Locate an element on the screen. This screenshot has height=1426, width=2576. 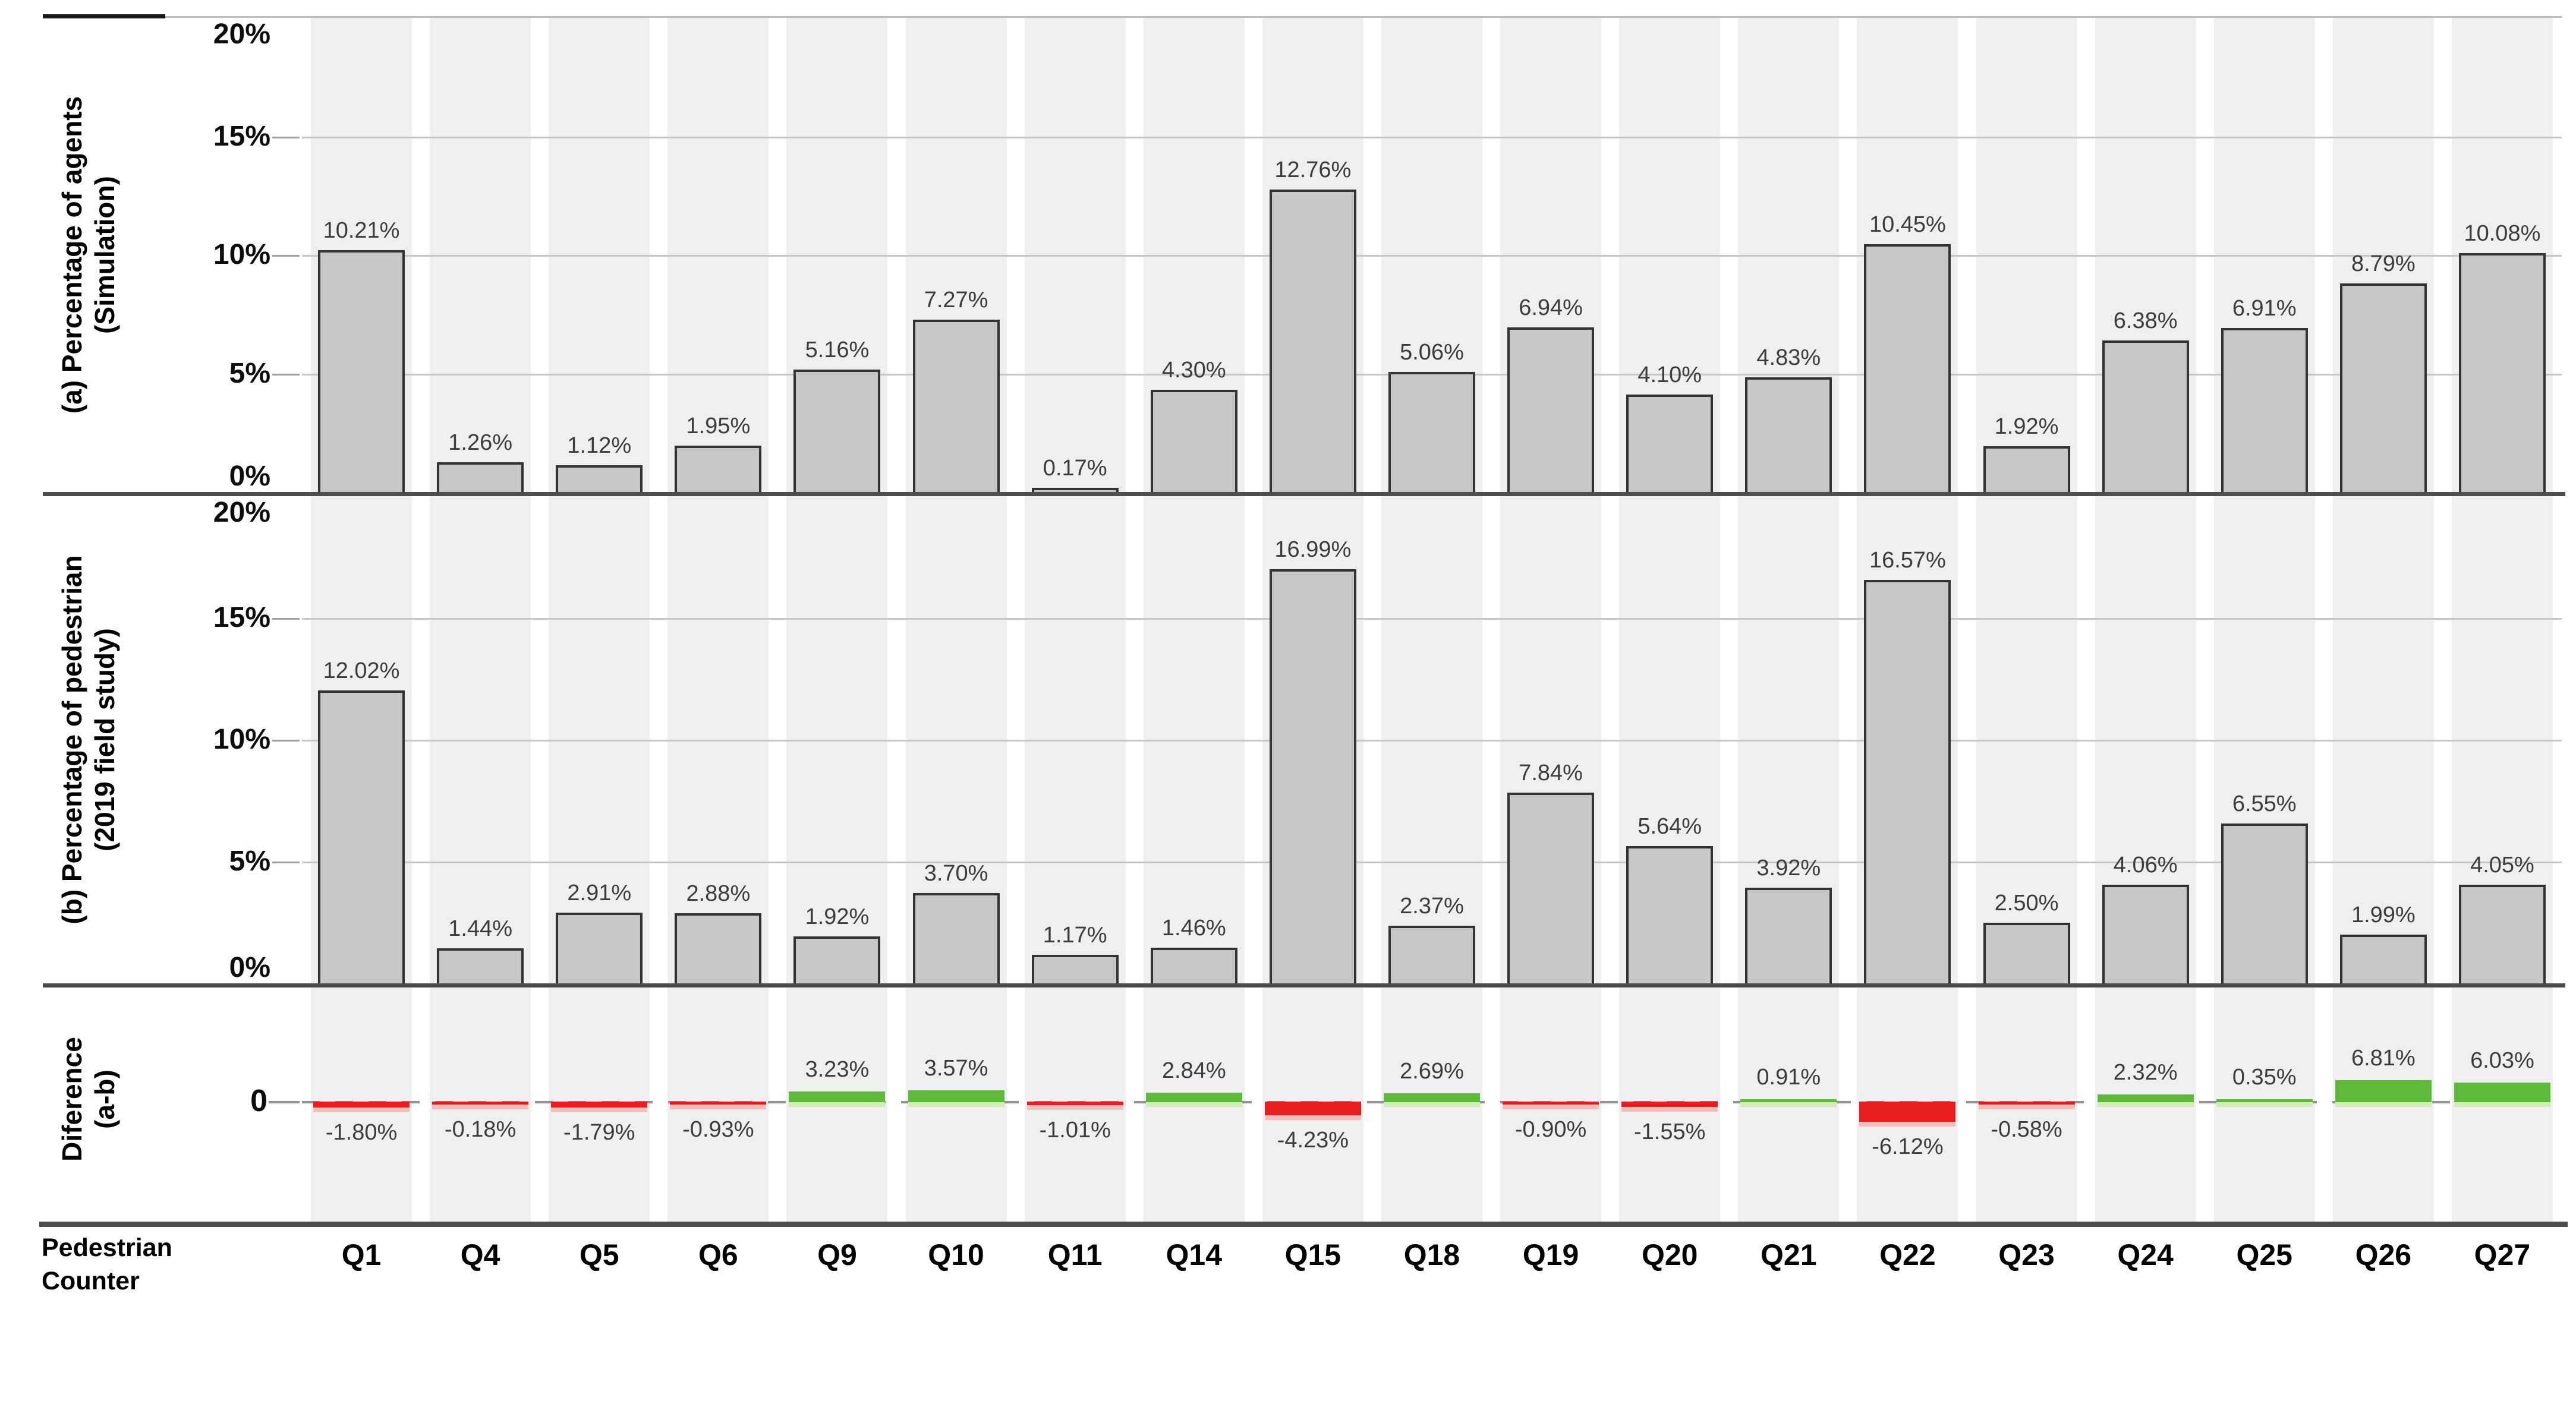
bar-value-label: 2.37% is located at coordinates (1432, 906).